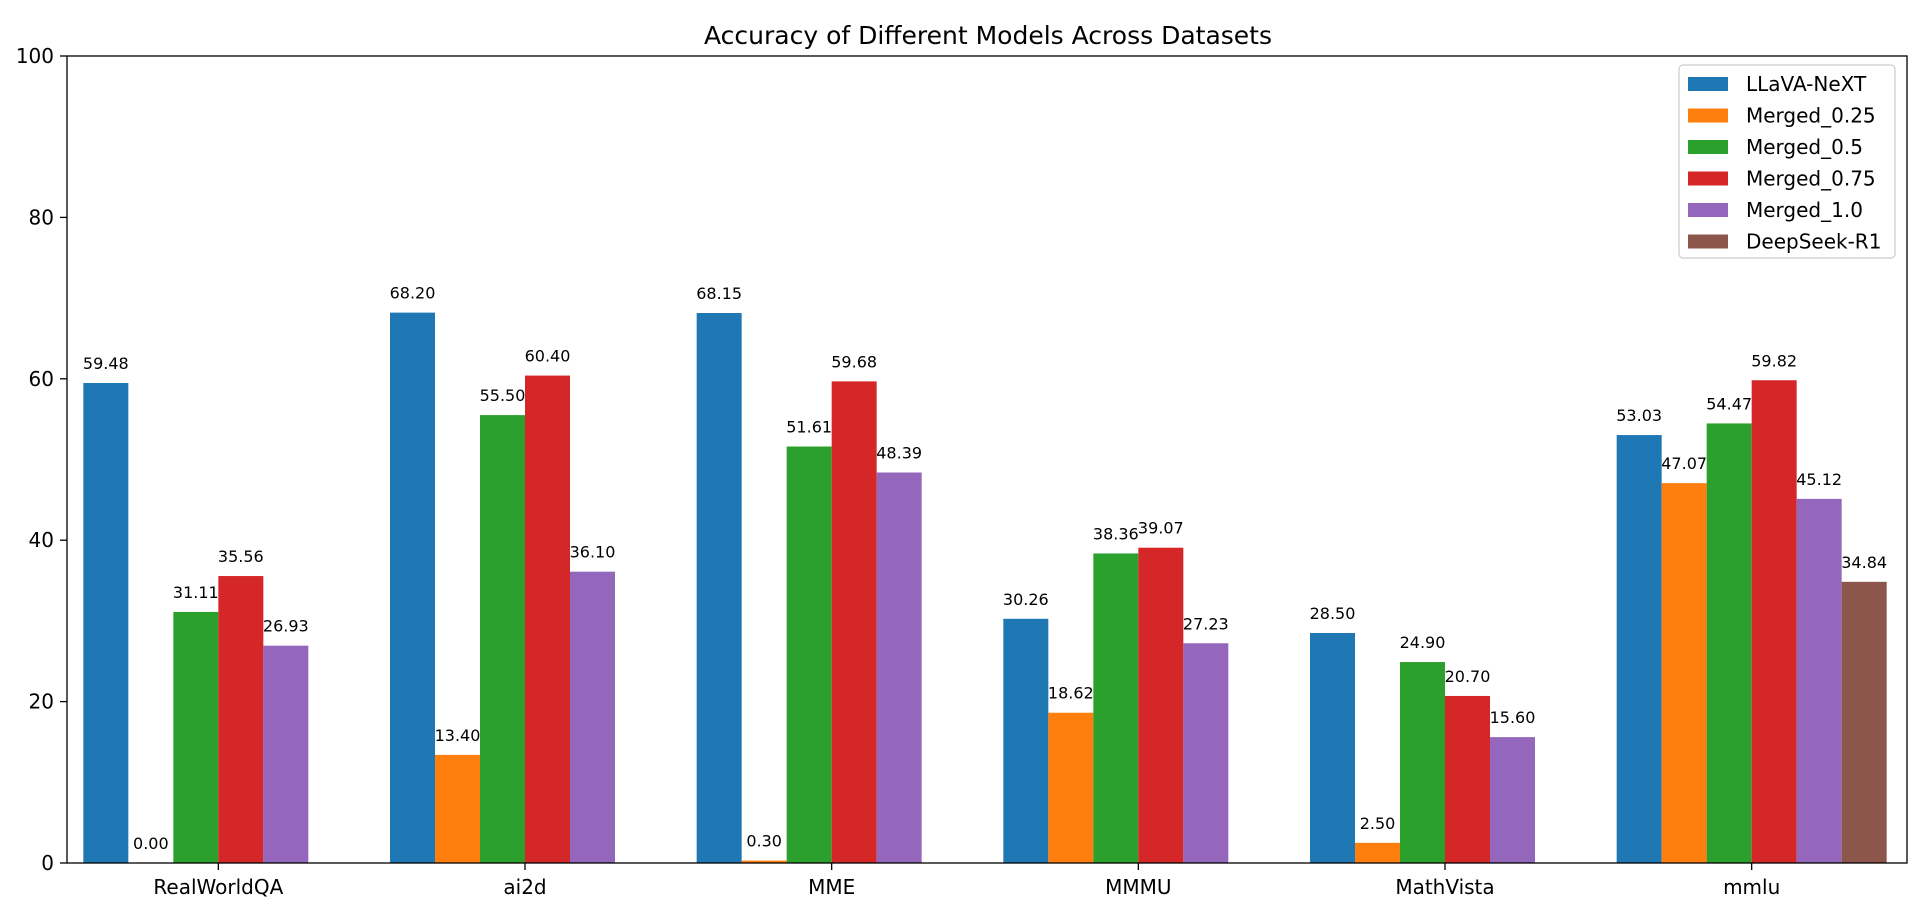  What do you see at coordinates (1206, 623) in the screenshot?
I see `data-label: 27.23` at bounding box center [1206, 623].